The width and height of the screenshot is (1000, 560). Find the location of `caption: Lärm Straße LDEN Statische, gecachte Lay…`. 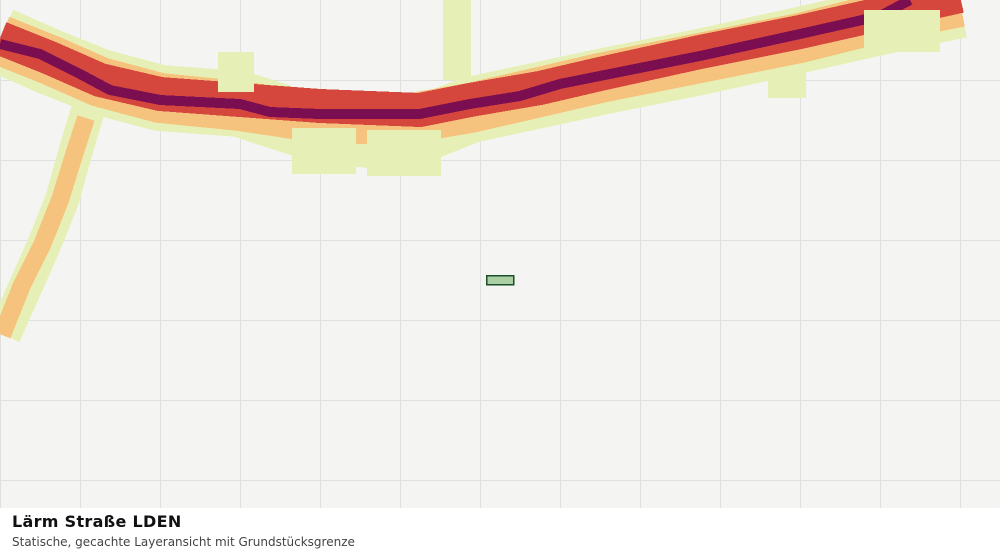

caption: Lärm Straße LDEN Statische, gecachte Lay… is located at coordinates (183, 530).